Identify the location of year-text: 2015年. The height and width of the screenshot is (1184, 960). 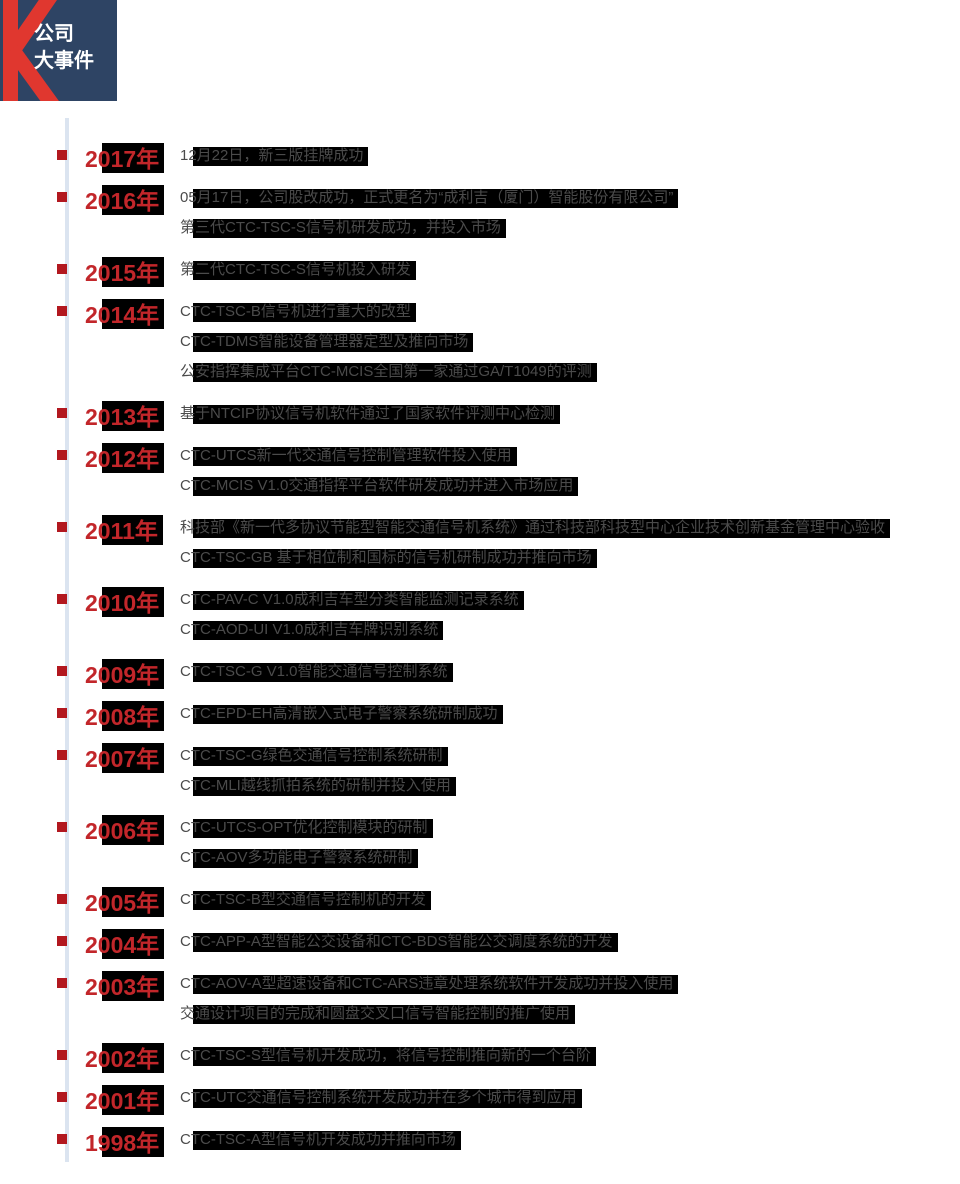
(125, 271).